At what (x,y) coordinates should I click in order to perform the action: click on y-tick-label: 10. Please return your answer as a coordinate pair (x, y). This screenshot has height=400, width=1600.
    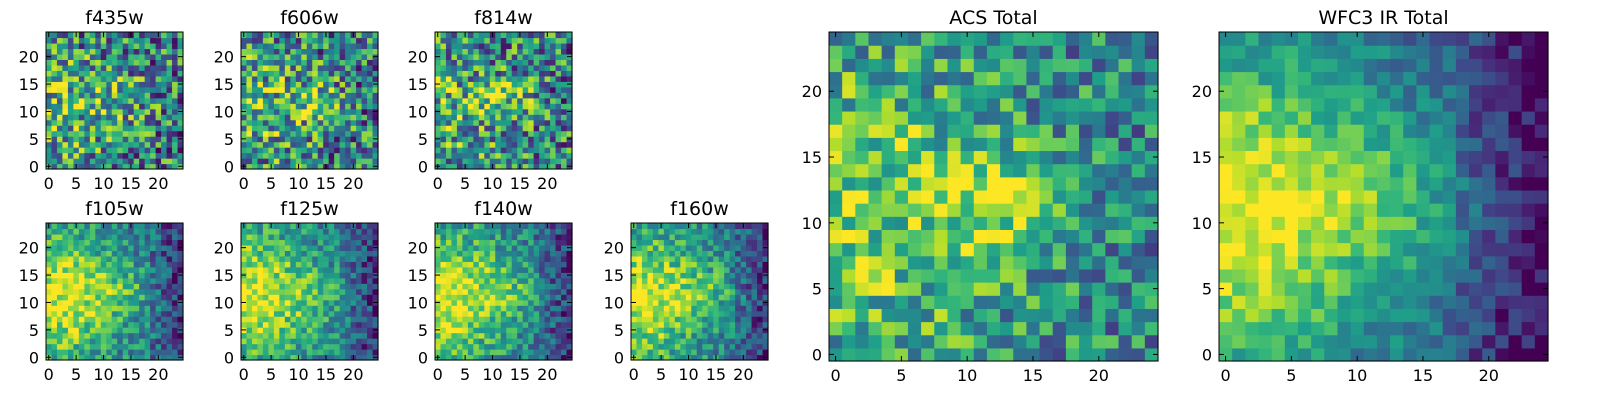
    Looking at the image, I should click on (29, 111).